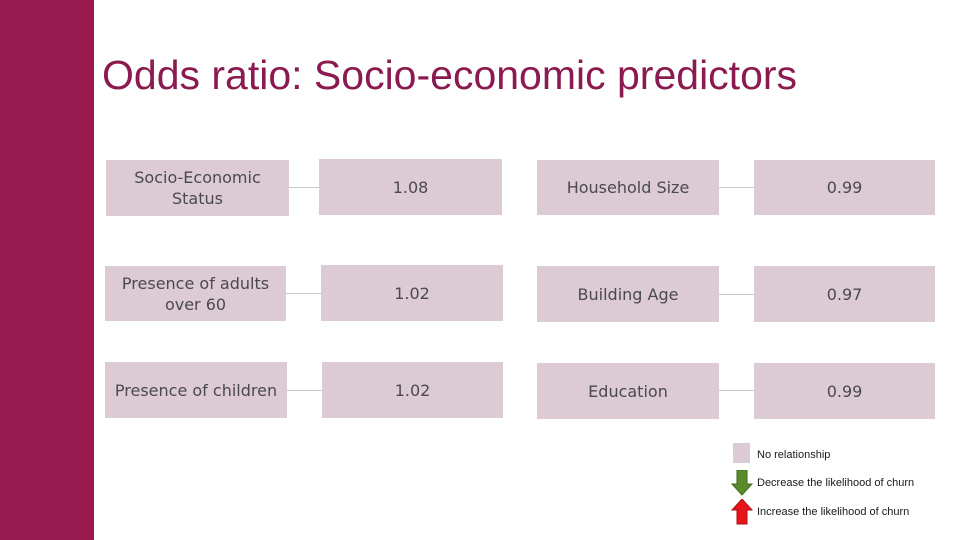 This screenshot has height=540, width=960. Describe the element at coordinates (628, 294) in the screenshot. I see `predictor-label-building-age: Building Age` at that location.